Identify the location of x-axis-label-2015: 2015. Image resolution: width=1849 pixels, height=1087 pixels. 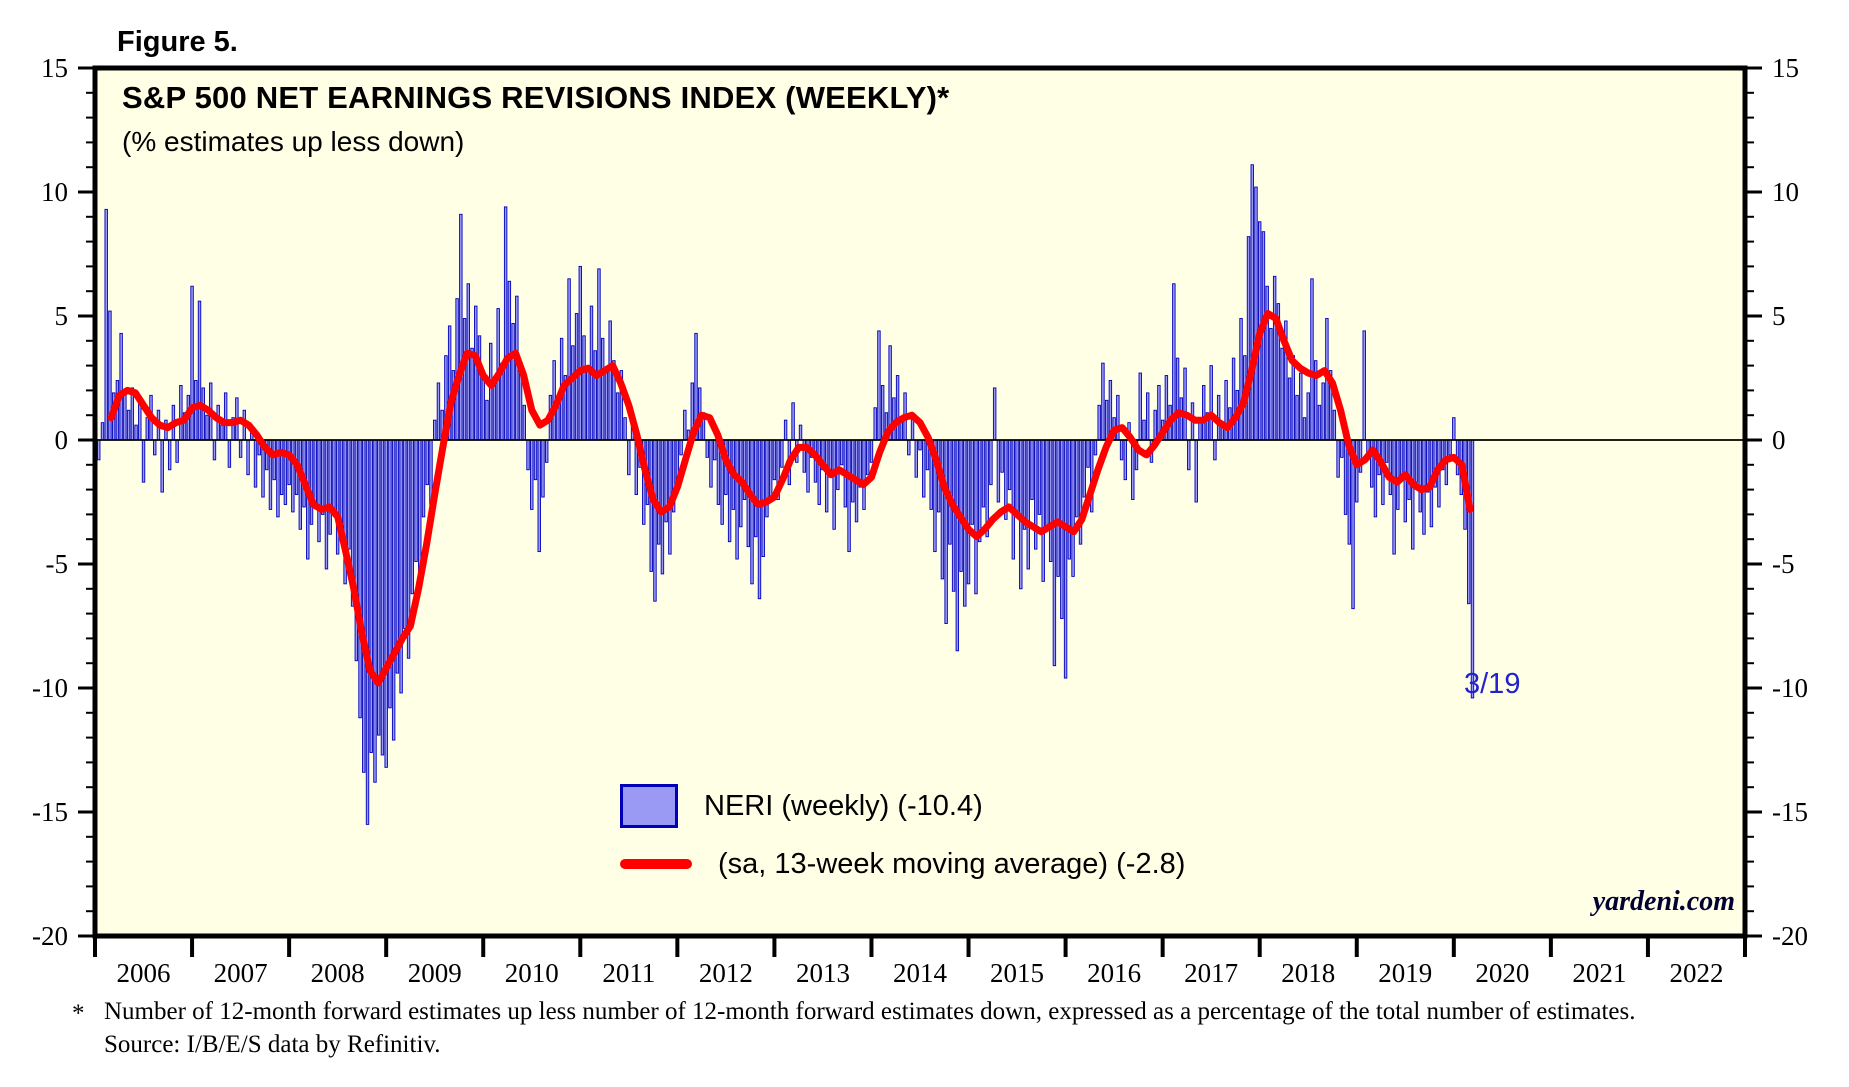
(1017, 973).